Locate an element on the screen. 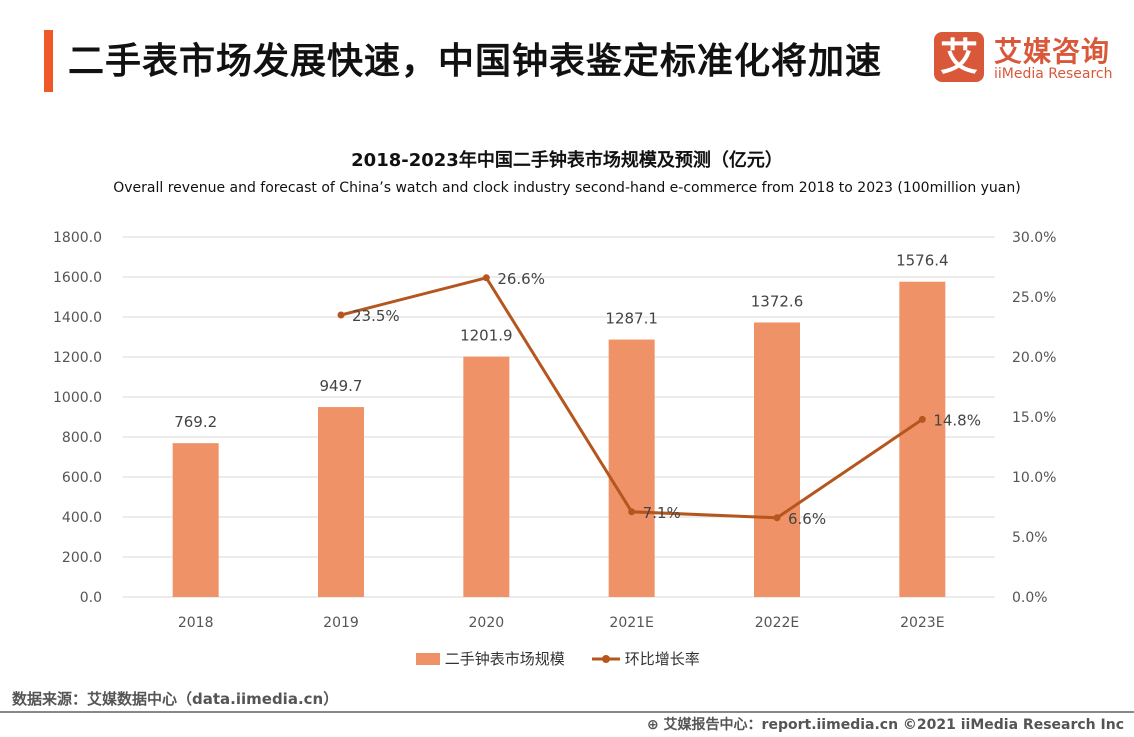  y-left-tick: 0.0 is located at coordinates (91, 598).